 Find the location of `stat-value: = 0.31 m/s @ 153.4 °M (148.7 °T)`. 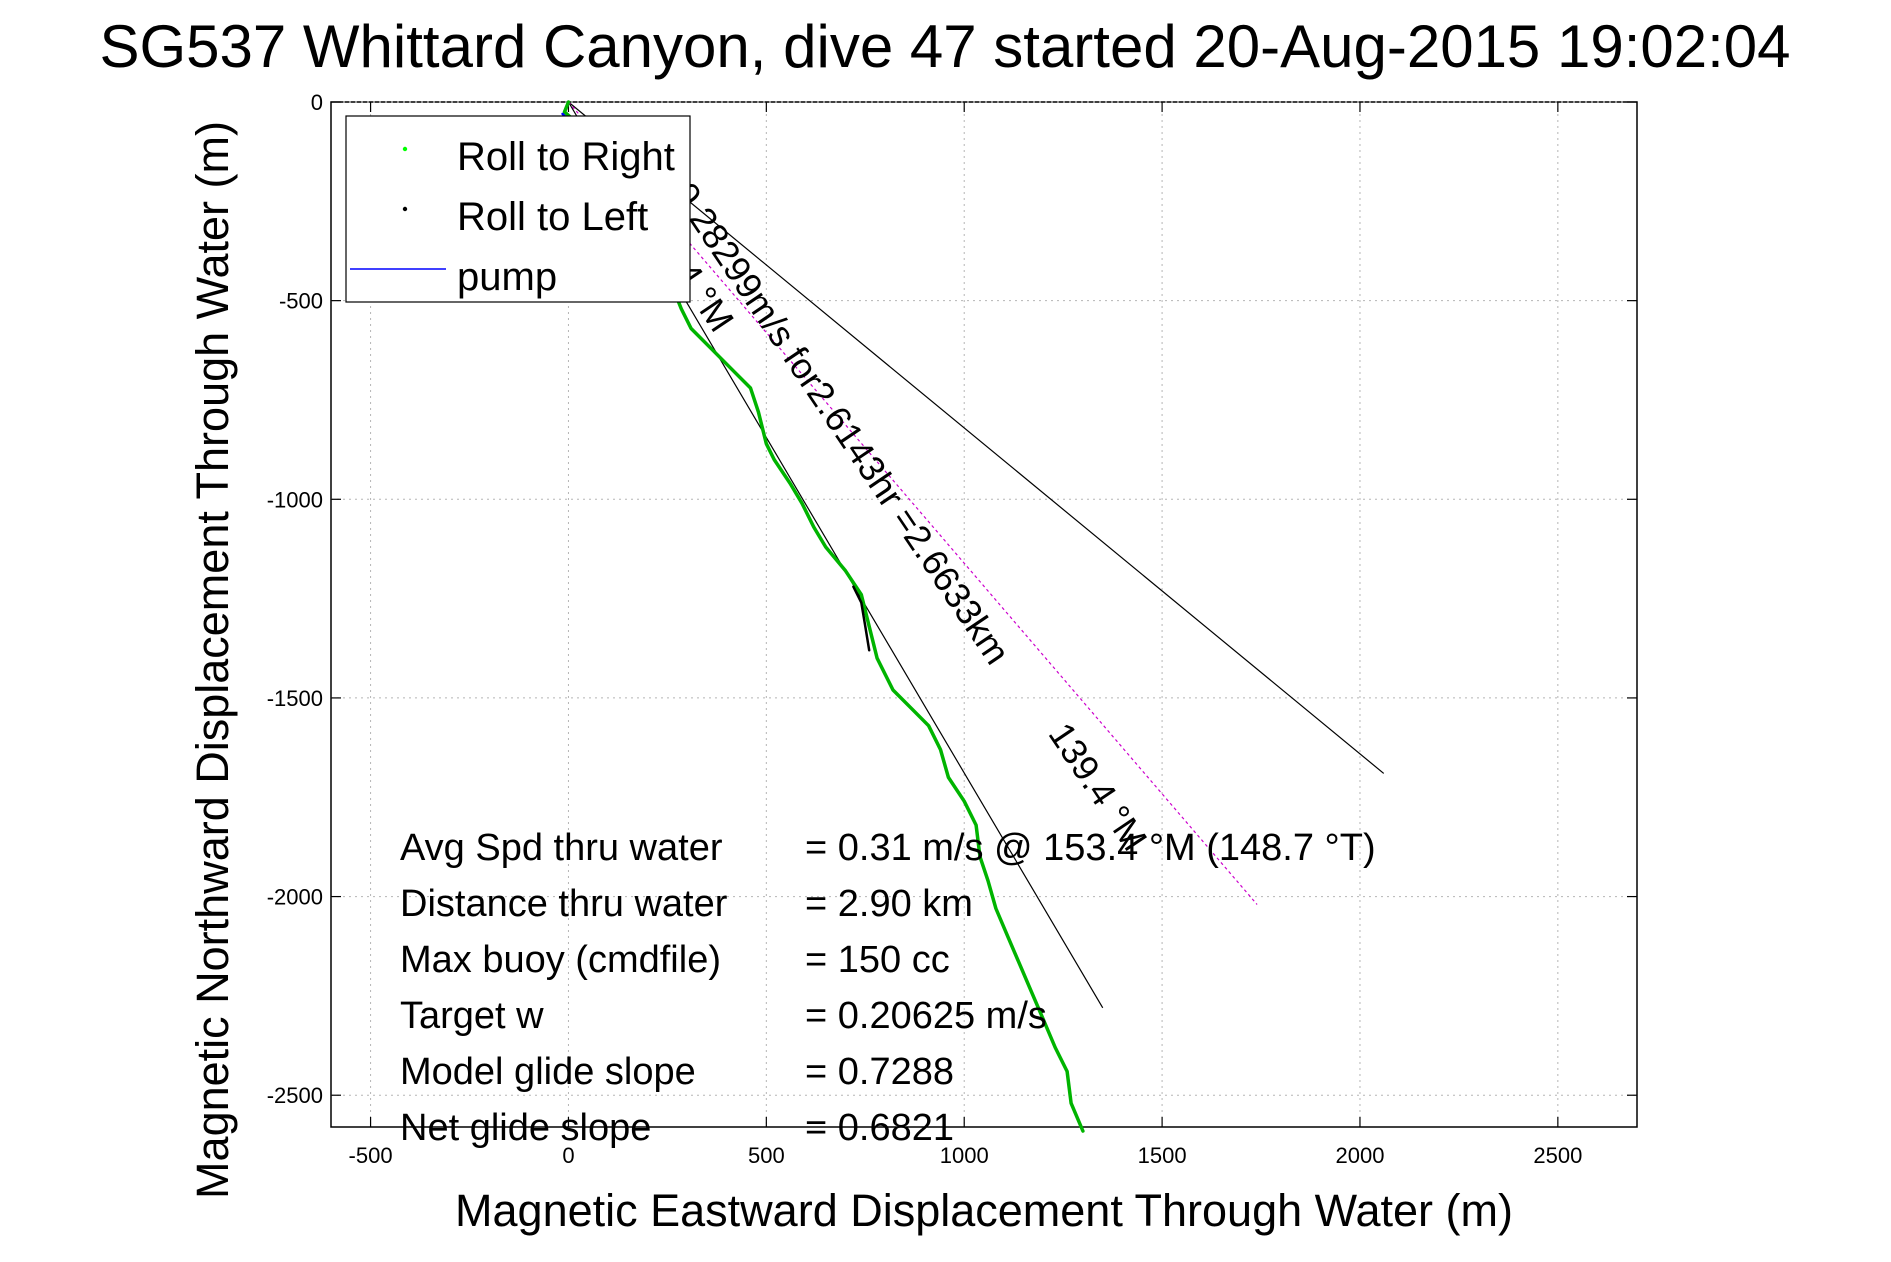

stat-value: = 0.31 m/s @ 153.4 °M (148.7 °T) is located at coordinates (1090, 848).